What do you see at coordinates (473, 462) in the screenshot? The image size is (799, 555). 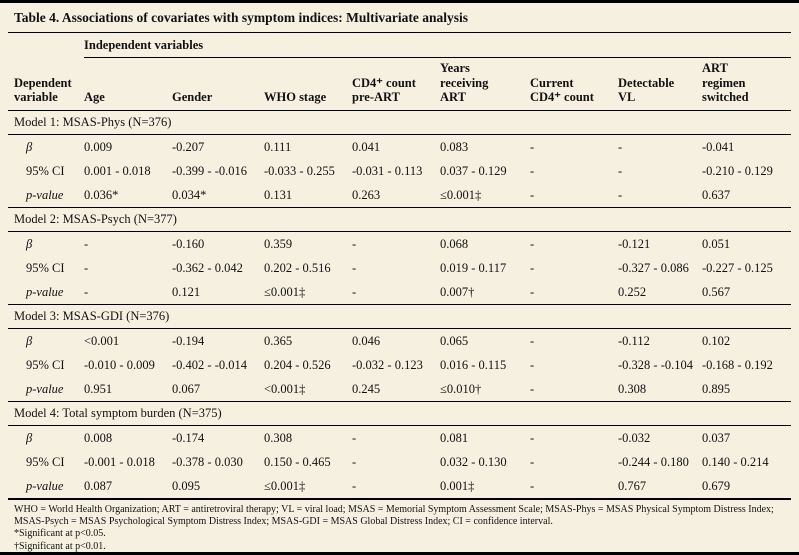 I see `table-cell: 0.032 - 0.130` at bounding box center [473, 462].